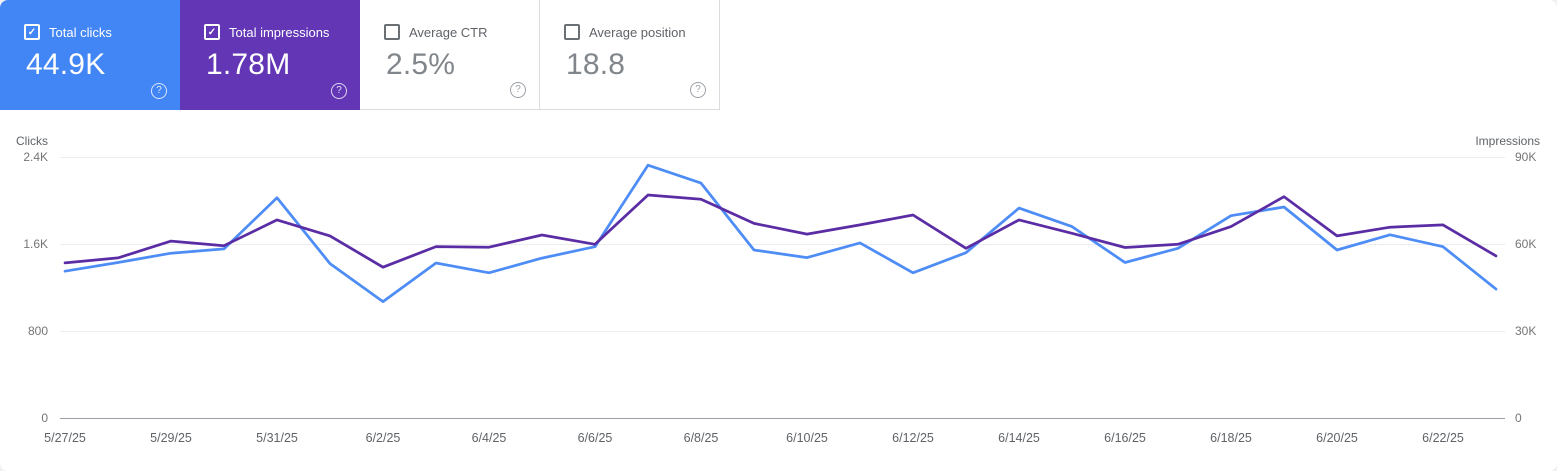 This screenshot has width=1557, height=471. I want to click on left-axis-tick: 2.4K, so click(35, 157).